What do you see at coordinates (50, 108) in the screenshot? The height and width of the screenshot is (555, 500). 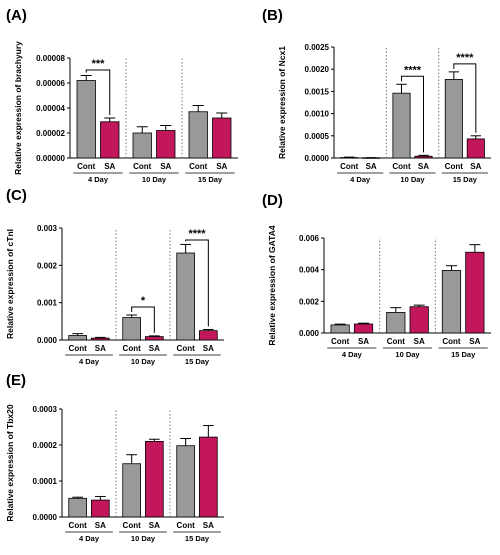 I see `y-tick-label: 0.00004` at bounding box center [50, 108].